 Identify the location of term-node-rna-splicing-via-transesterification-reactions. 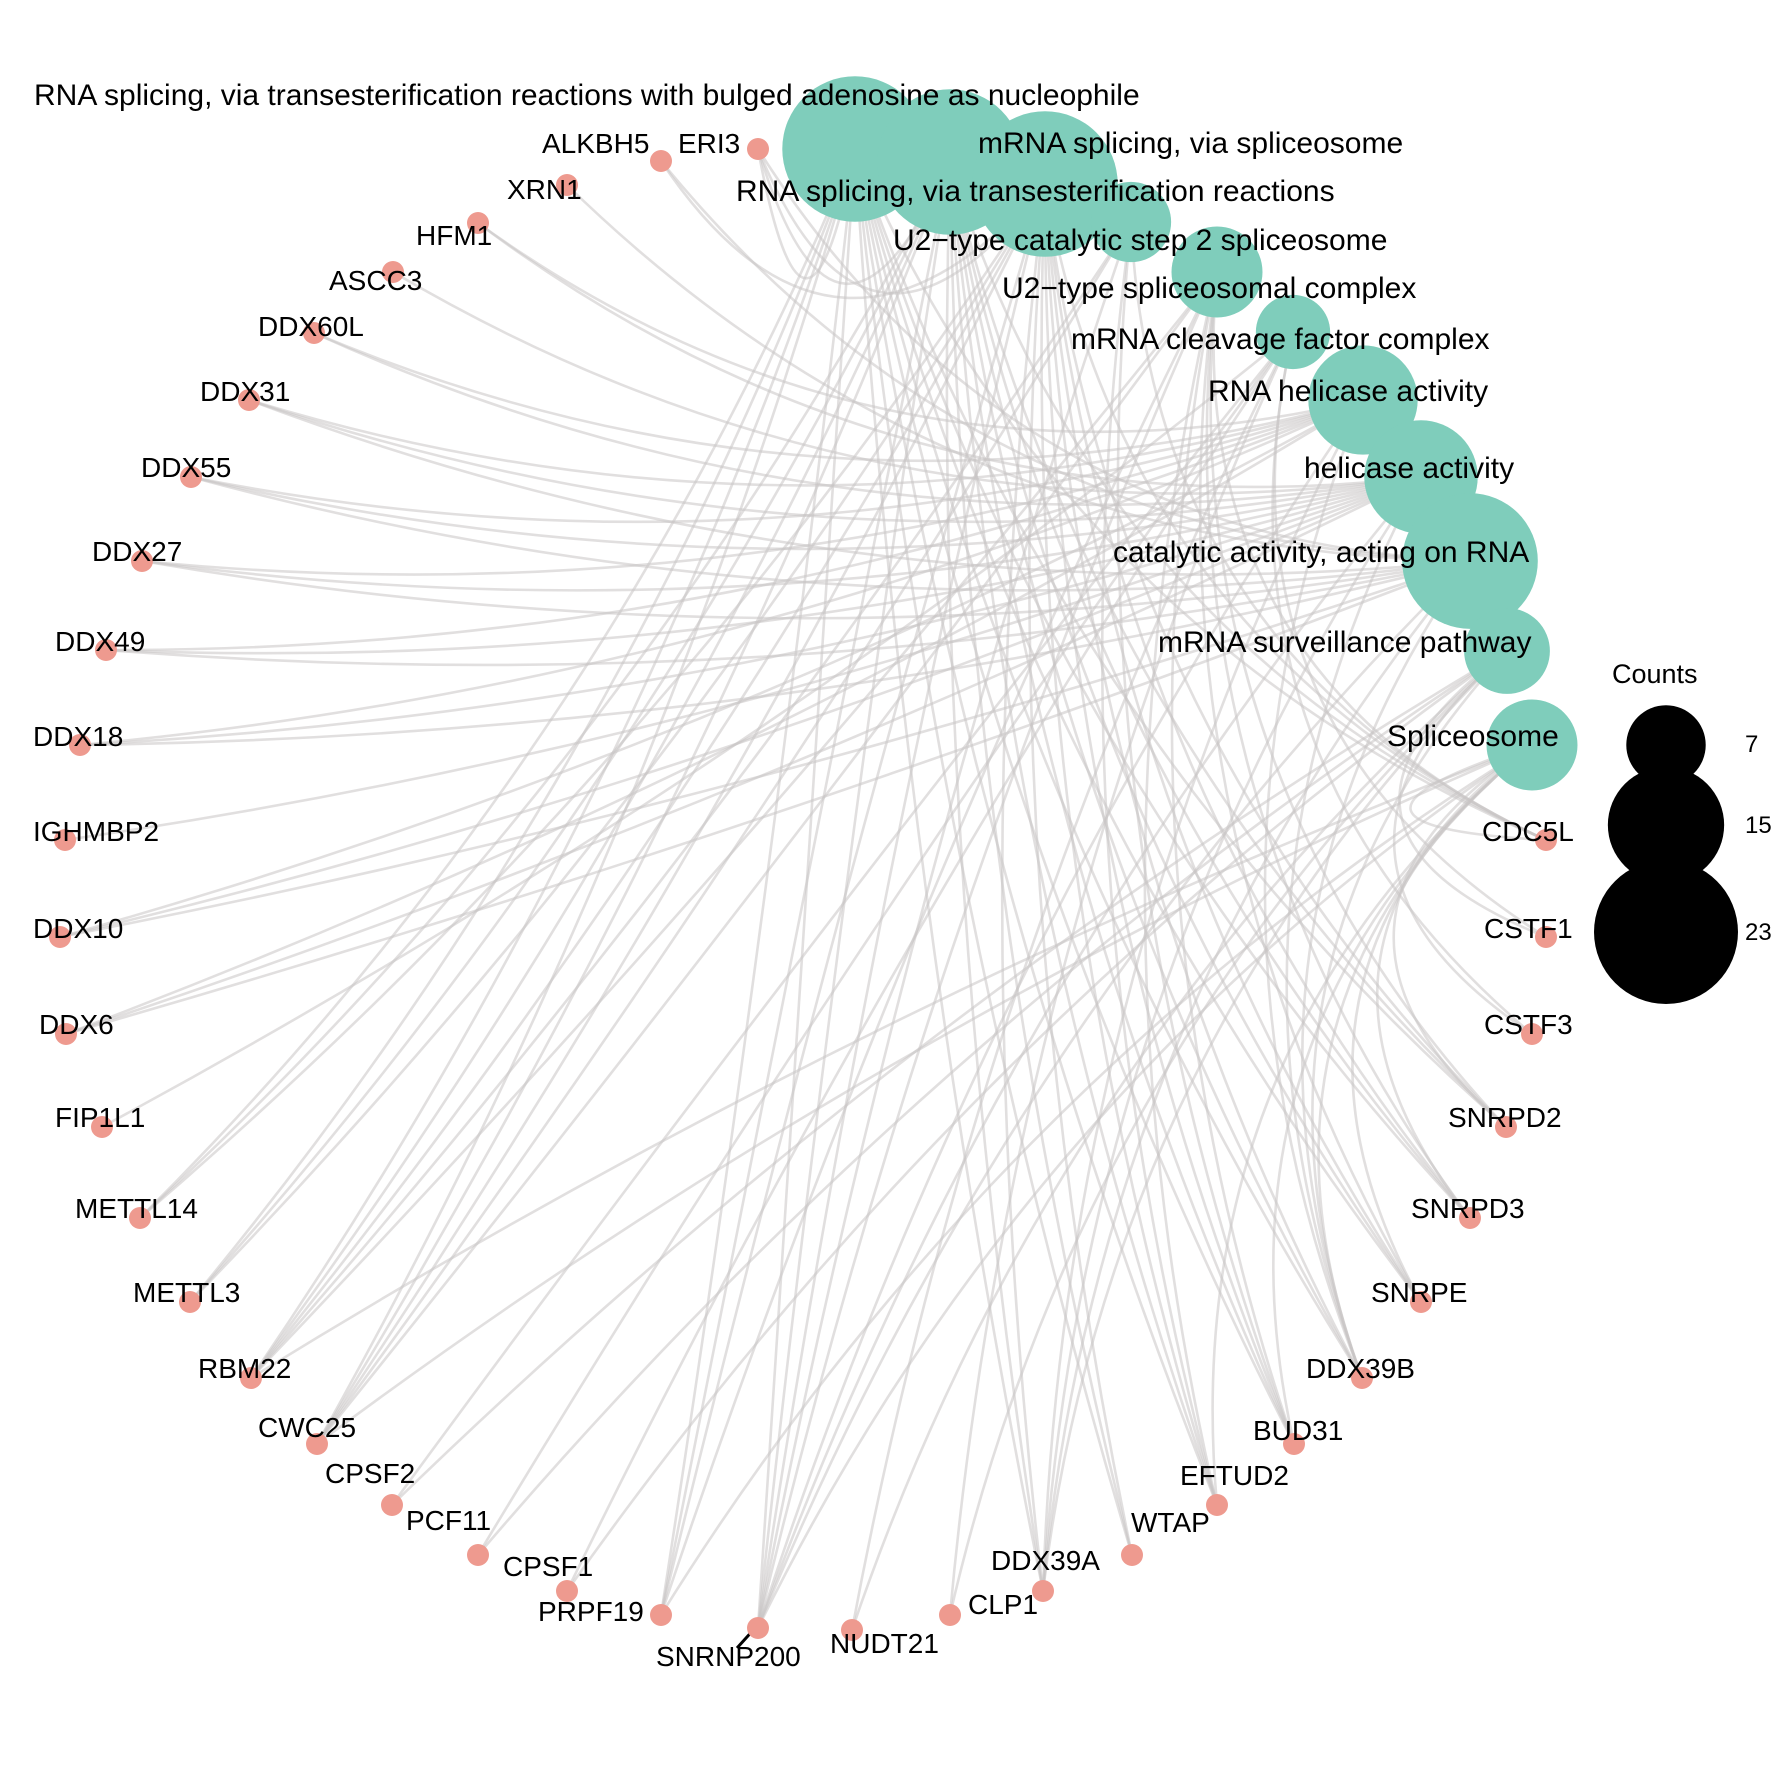
(1045, 184).